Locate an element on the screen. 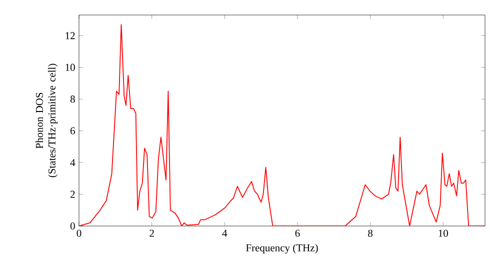  x-tick-label: 0 is located at coordinates (79, 233).